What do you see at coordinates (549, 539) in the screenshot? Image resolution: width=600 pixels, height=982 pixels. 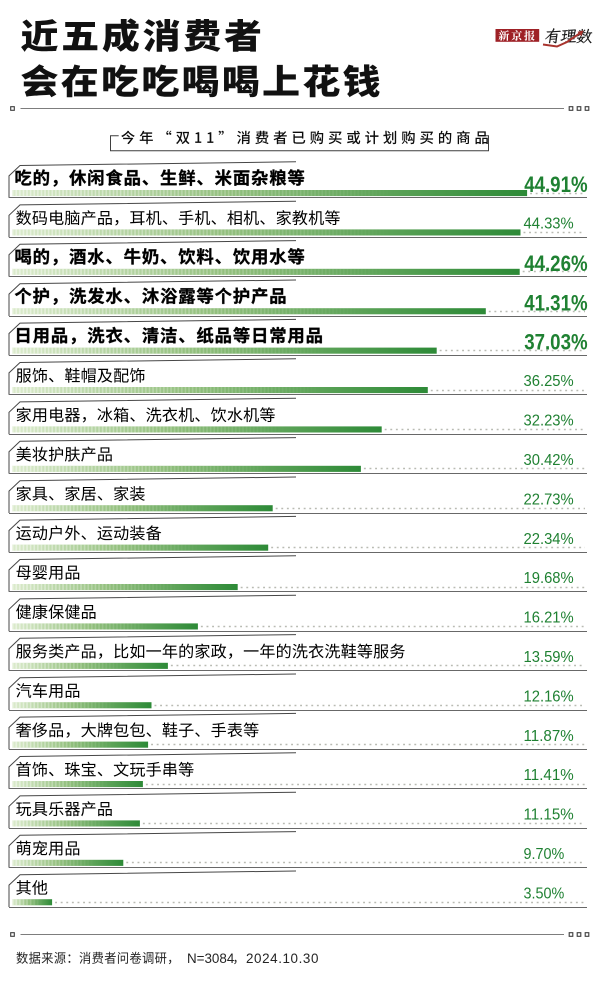 I see `svg-text: 22.34%` at bounding box center [549, 539].